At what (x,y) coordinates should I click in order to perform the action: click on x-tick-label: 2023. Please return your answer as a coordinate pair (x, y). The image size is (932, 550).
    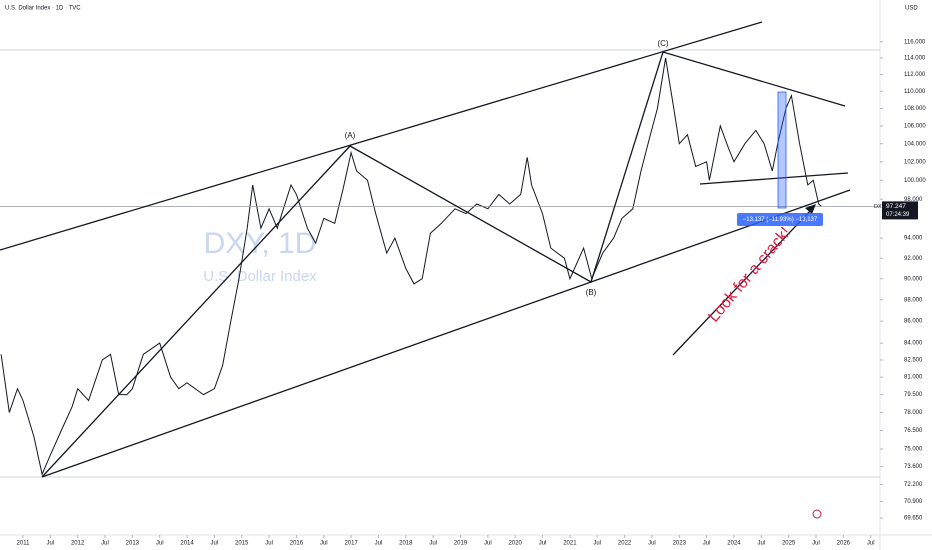
    Looking at the image, I should click on (680, 544).